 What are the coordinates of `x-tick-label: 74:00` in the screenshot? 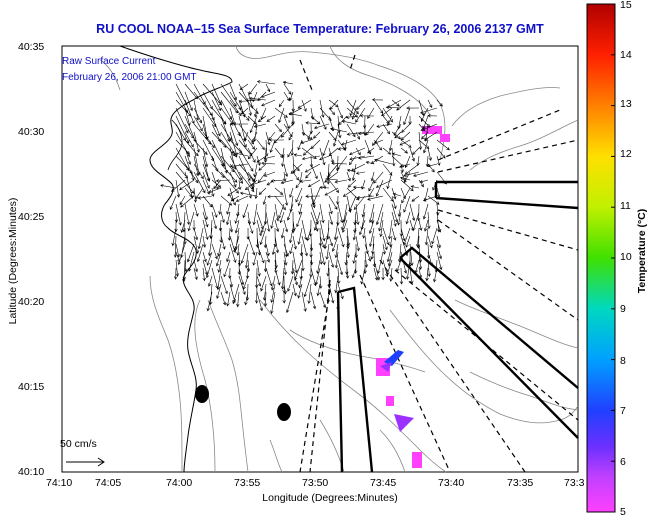 It's located at (179, 483).